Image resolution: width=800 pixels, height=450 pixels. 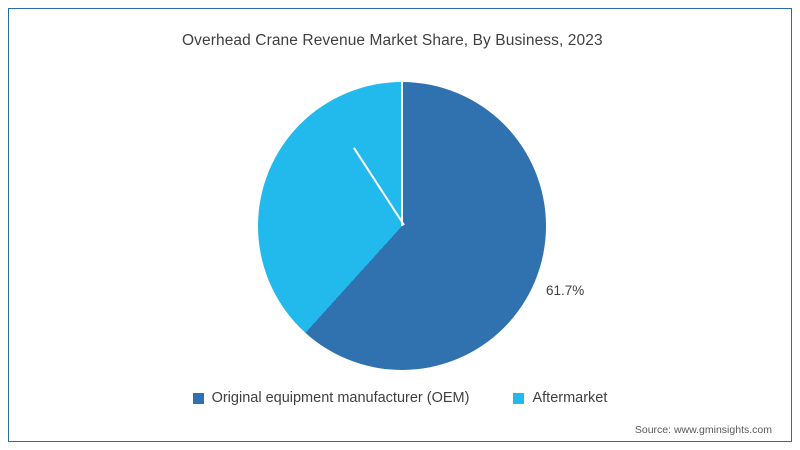 What do you see at coordinates (519, 398) in the screenshot?
I see `legend-swatch-aftermarket` at bounding box center [519, 398].